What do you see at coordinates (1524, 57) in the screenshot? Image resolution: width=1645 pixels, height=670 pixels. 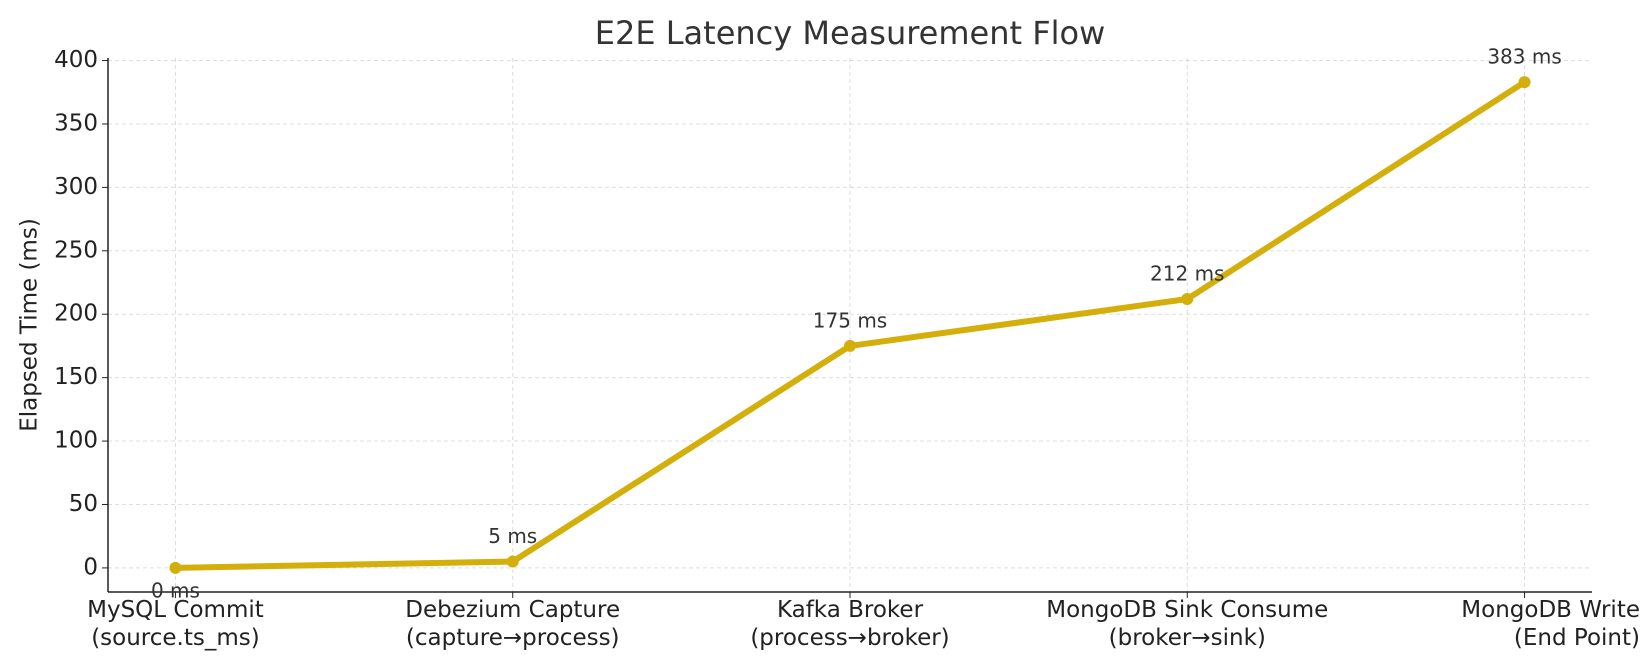 I see `data-label: 383 ms` at bounding box center [1524, 57].